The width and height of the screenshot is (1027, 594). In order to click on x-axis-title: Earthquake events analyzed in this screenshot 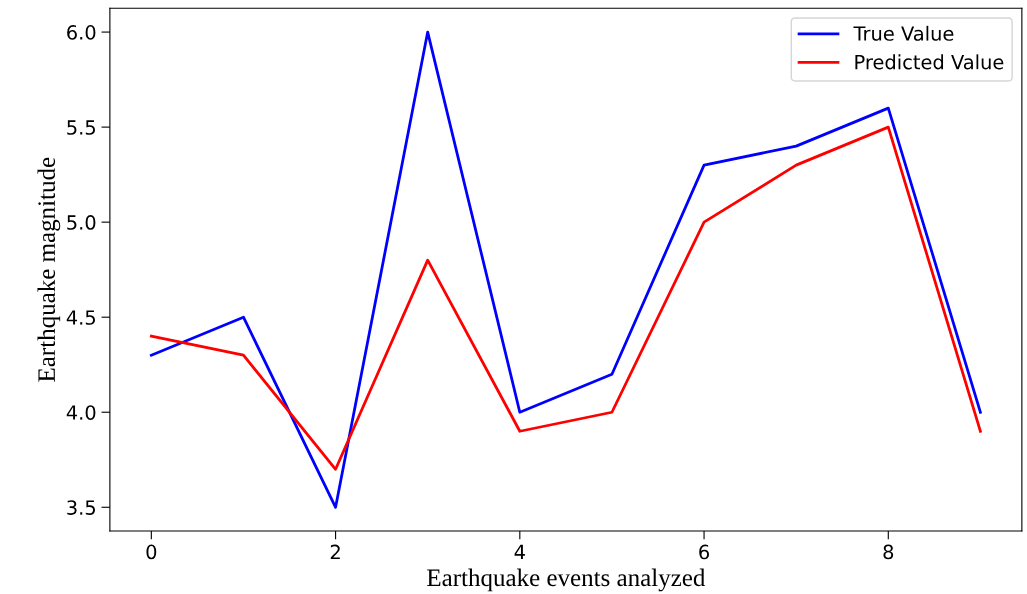, I will do `click(566, 580)`.